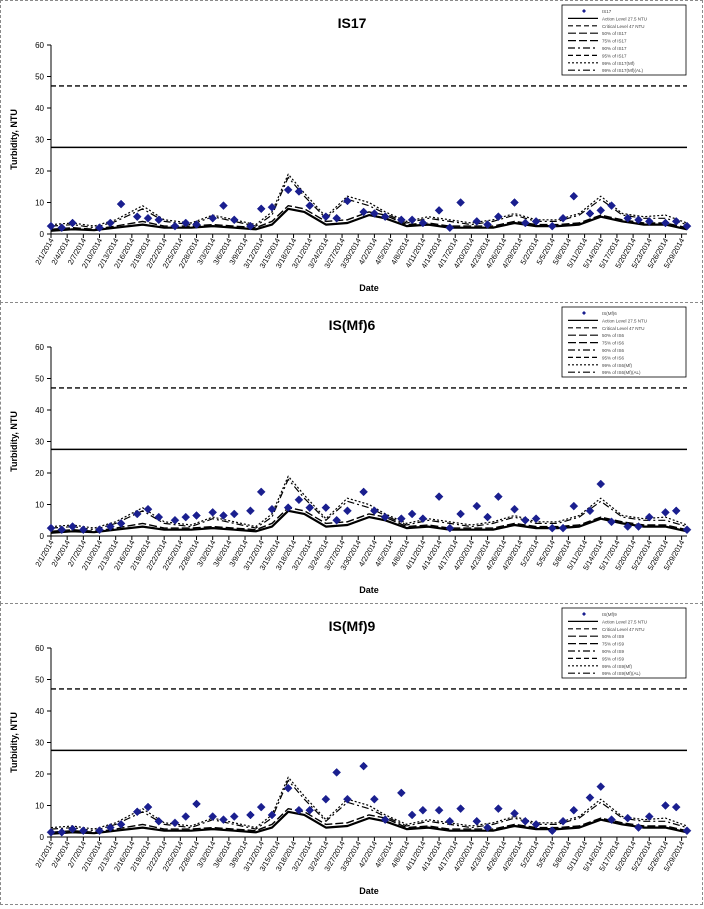 The image size is (704, 909). What do you see at coordinates (607, 11) in the screenshot?
I see `legend-label: IS17` at bounding box center [607, 11].